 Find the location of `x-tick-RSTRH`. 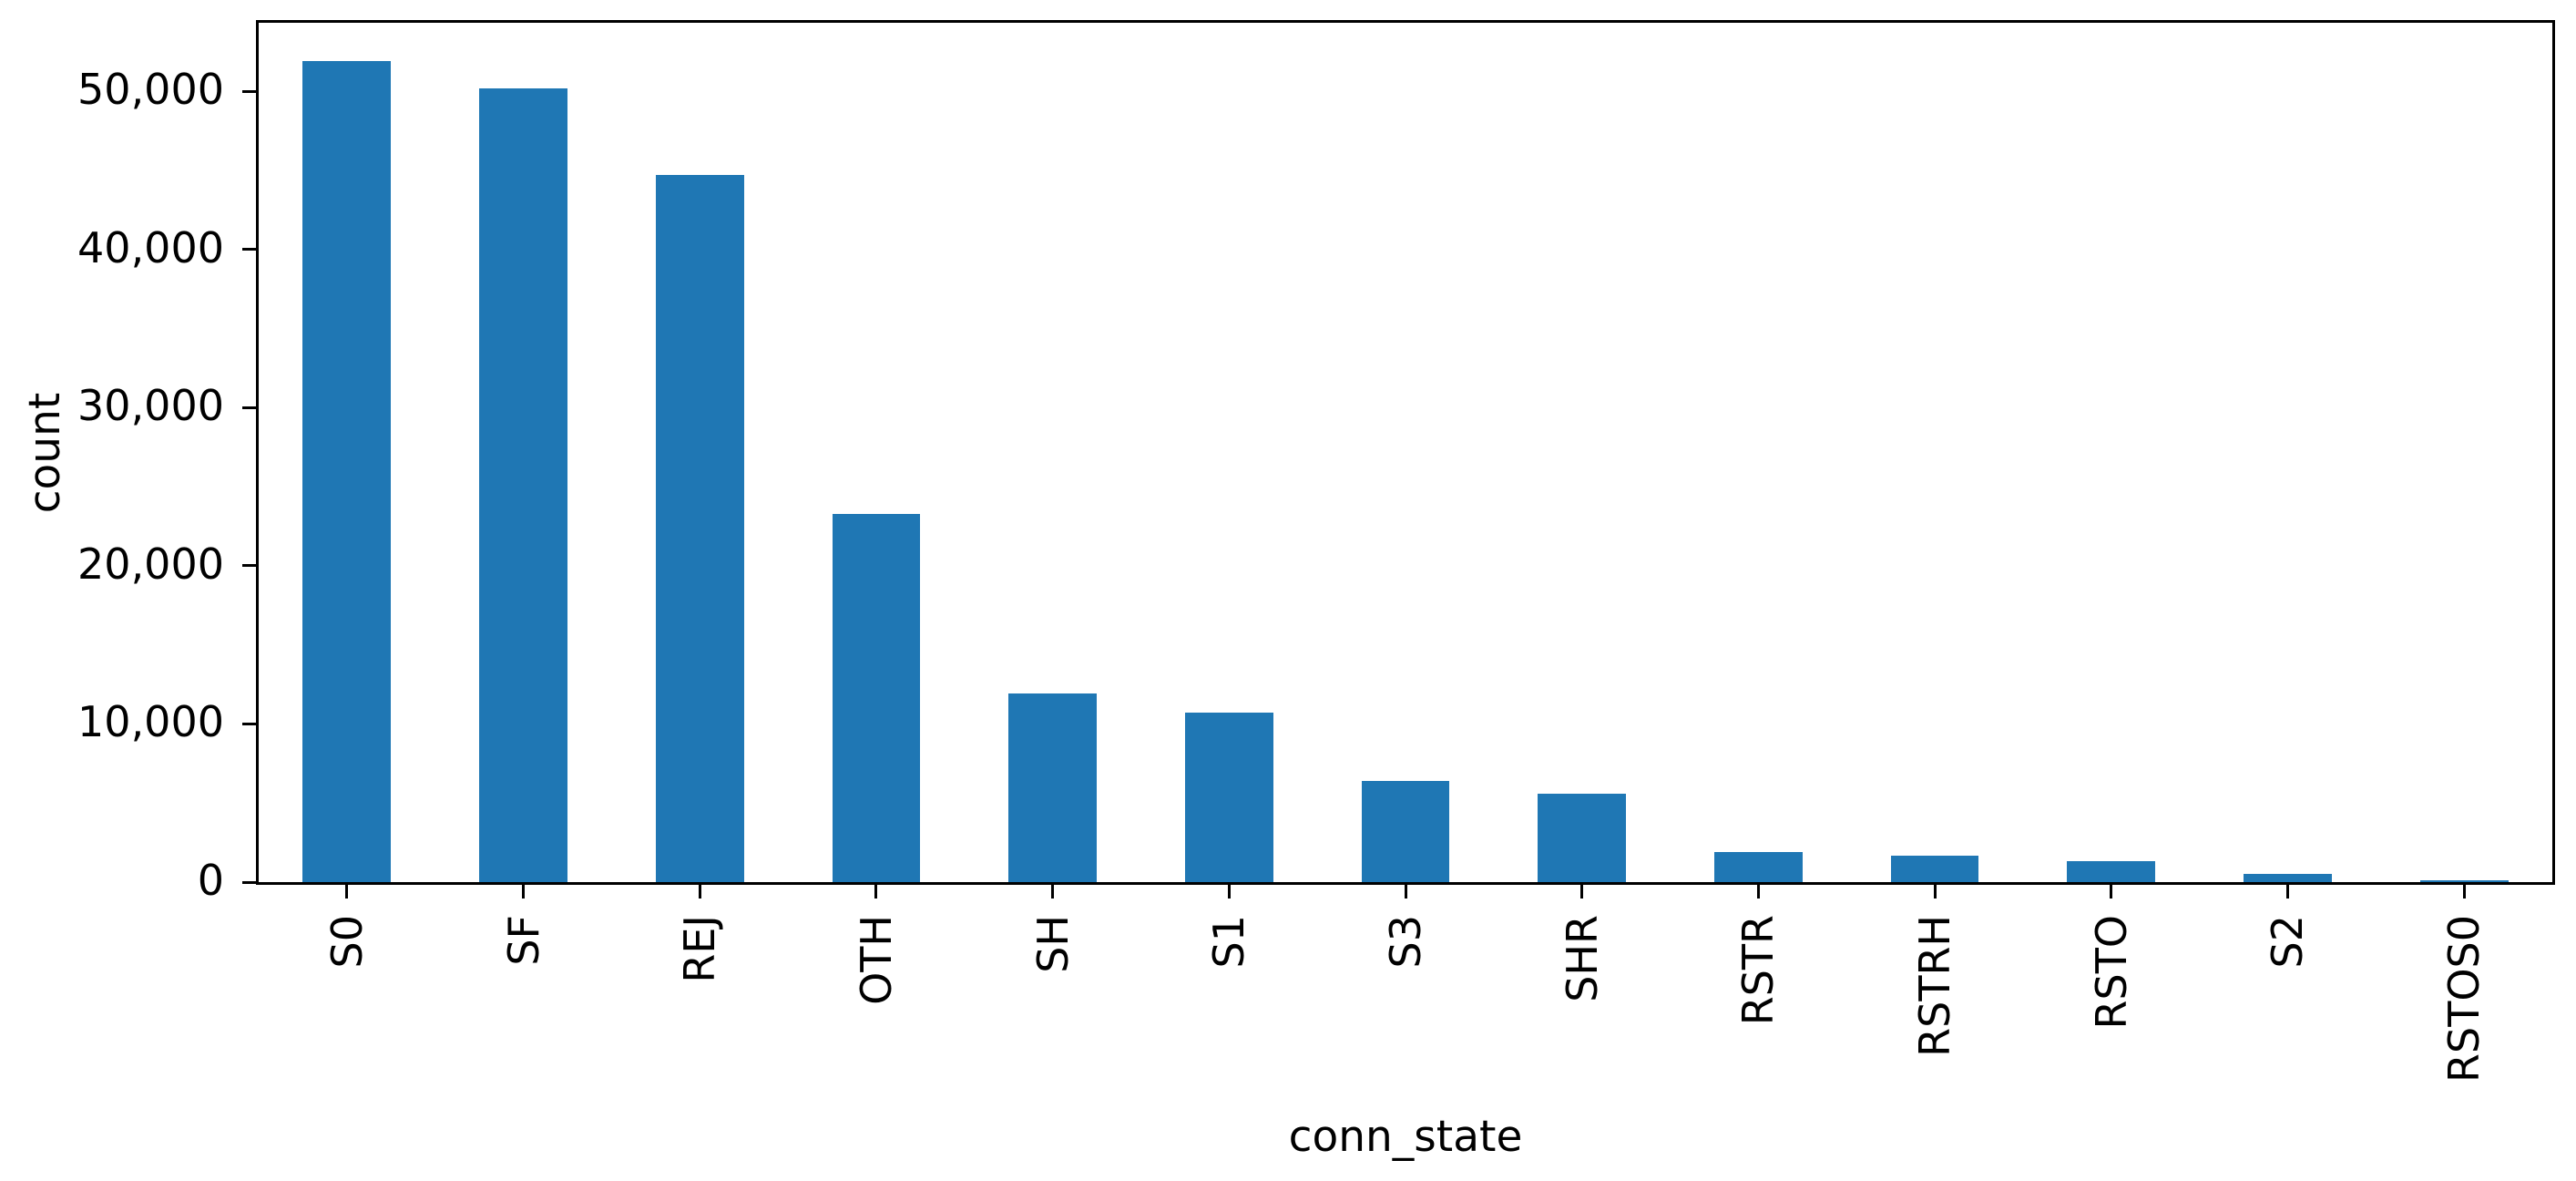

x-tick-RSTRH is located at coordinates (1935, 892).